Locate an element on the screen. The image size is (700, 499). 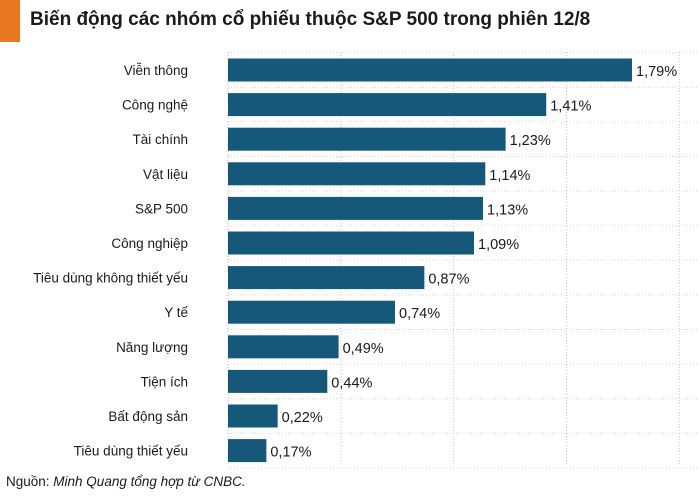
category-label: Y tế is located at coordinates (176, 312).